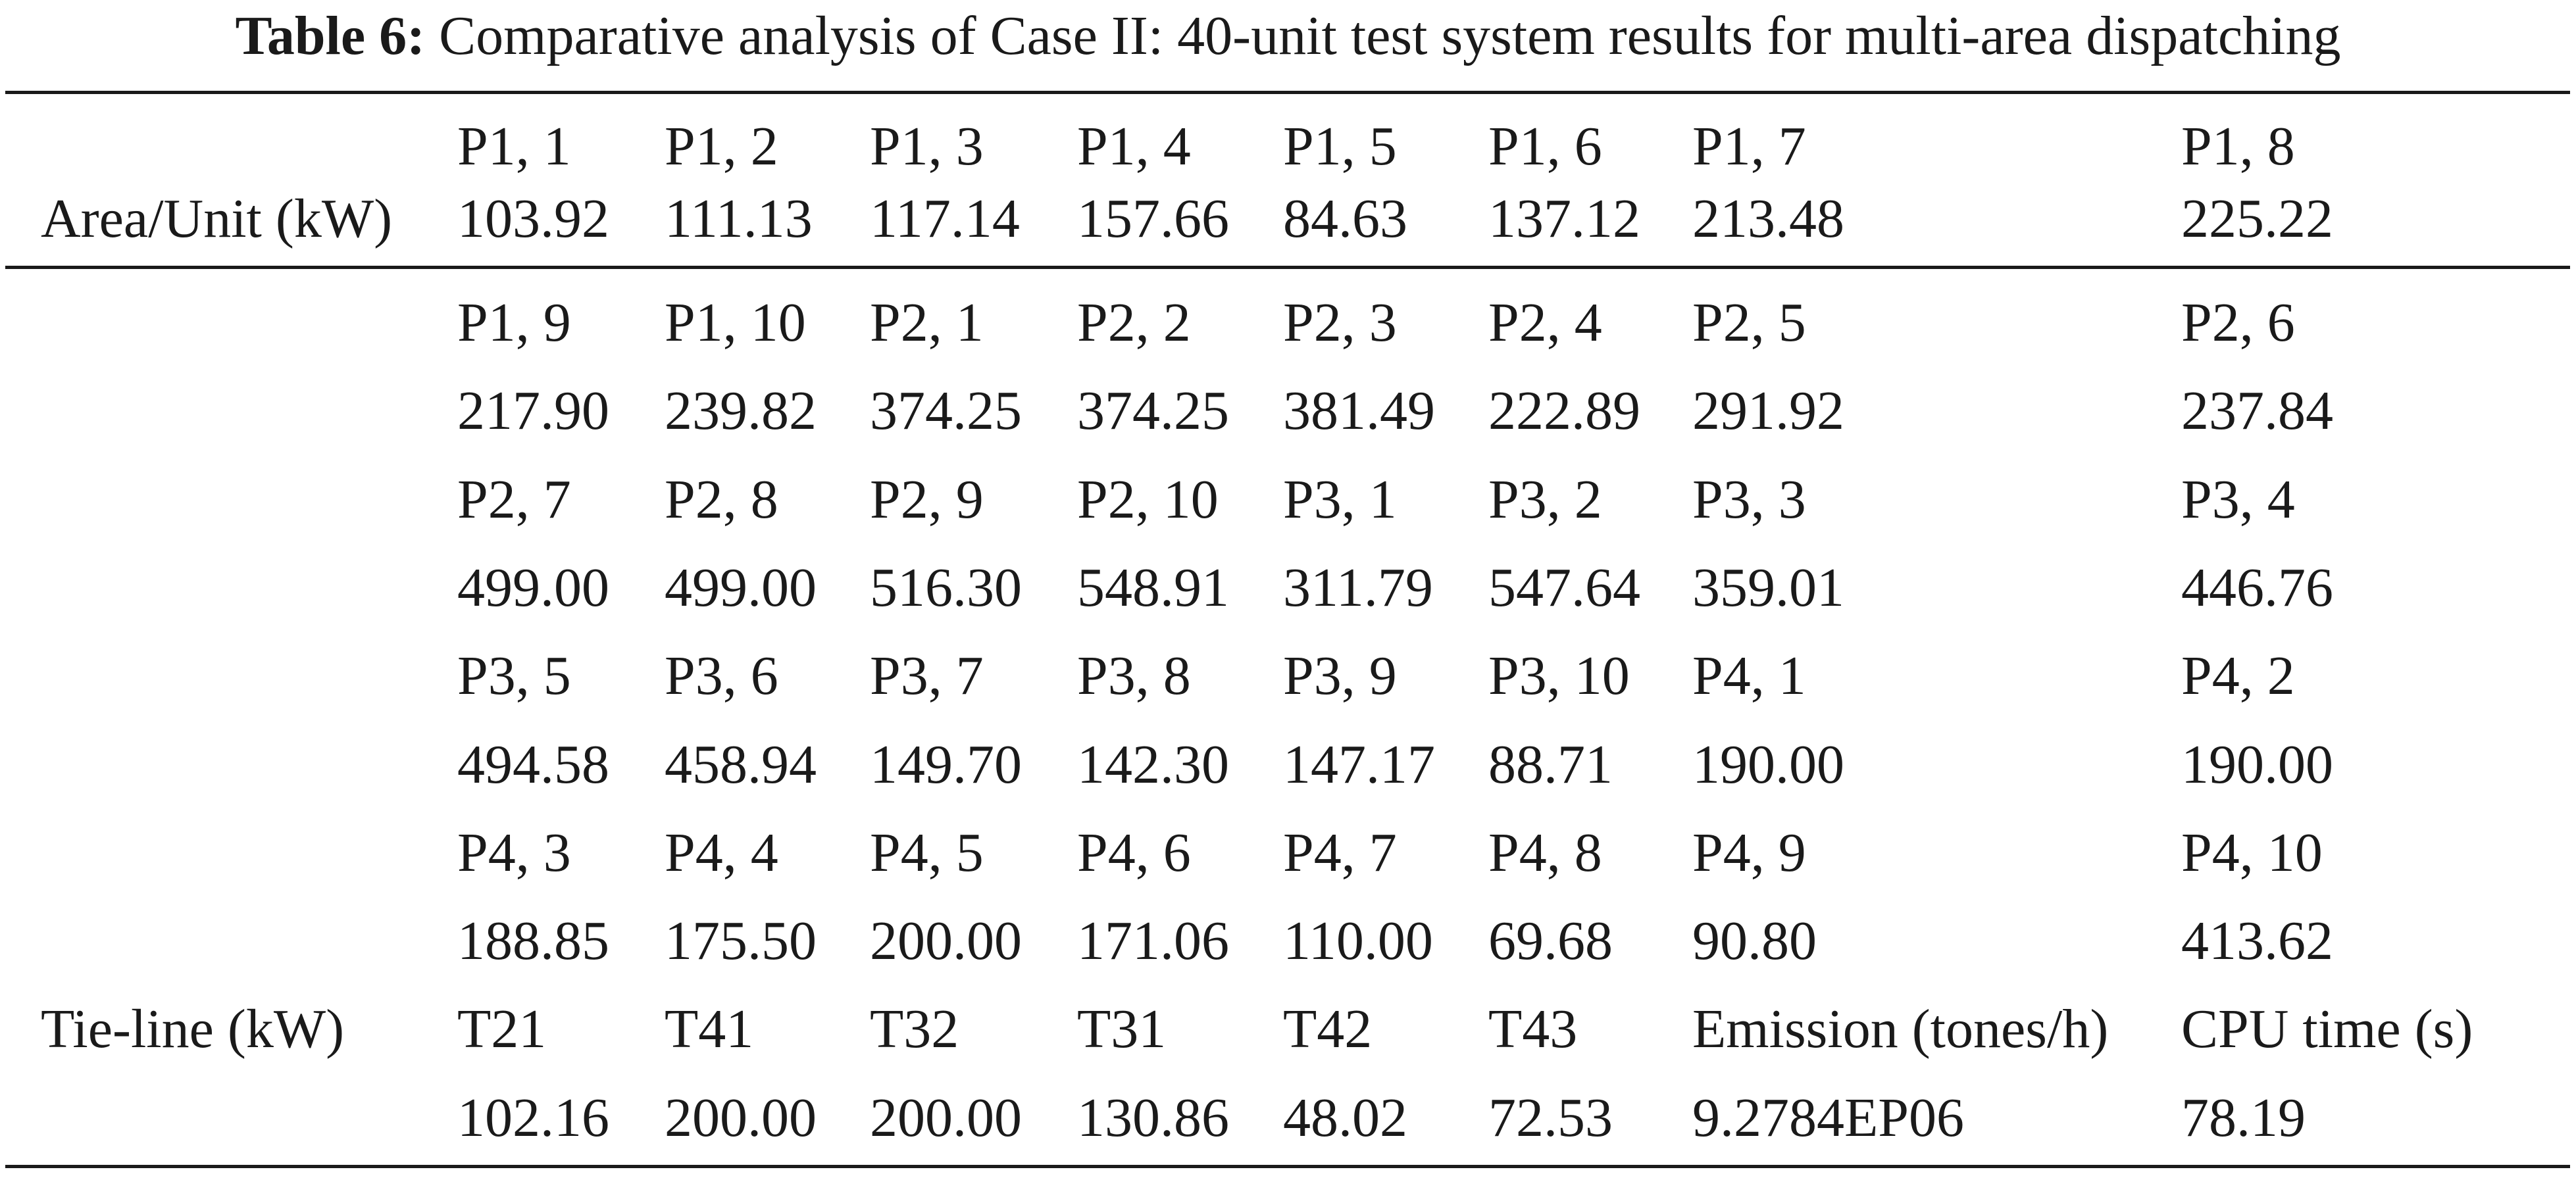  What do you see at coordinates (1358, 940) in the screenshot?
I see `table-cell: 110.00` at bounding box center [1358, 940].